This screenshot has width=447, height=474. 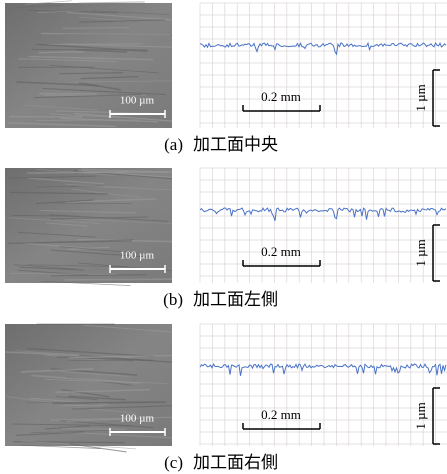 I want to click on caption-label: (c), so click(x=173, y=462).